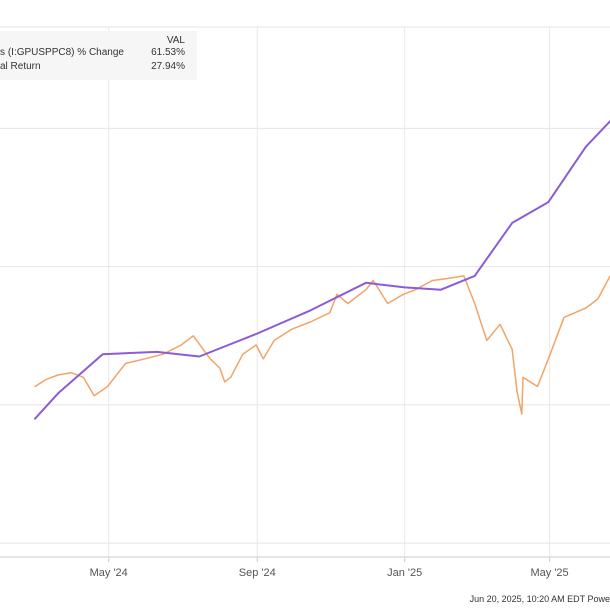 This screenshot has width=610, height=610. I want to click on x-tick-label: Jan '25, so click(404, 573).